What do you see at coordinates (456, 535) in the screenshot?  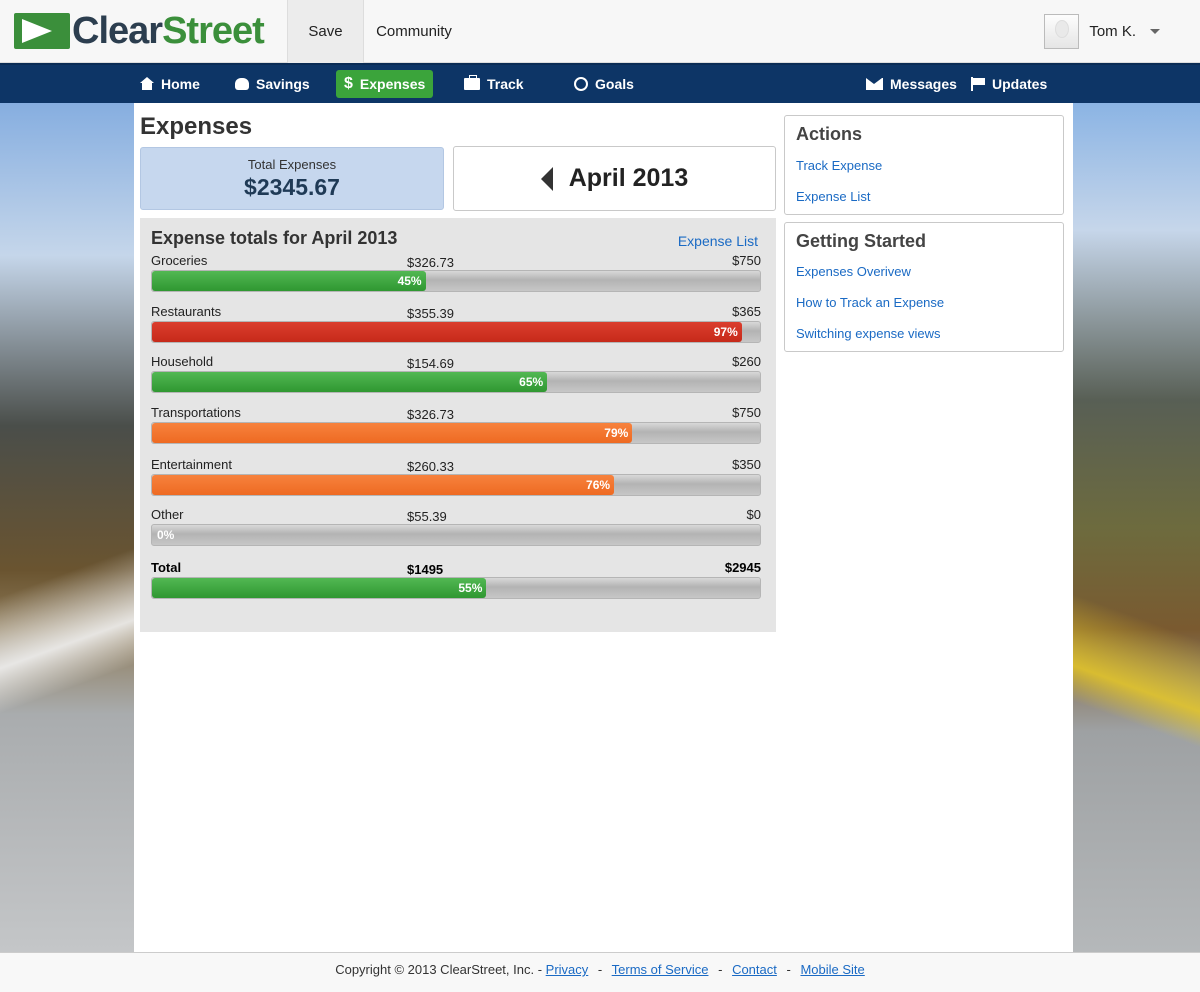 I see `progress-bar: 0%` at bounding box center [456, 535].